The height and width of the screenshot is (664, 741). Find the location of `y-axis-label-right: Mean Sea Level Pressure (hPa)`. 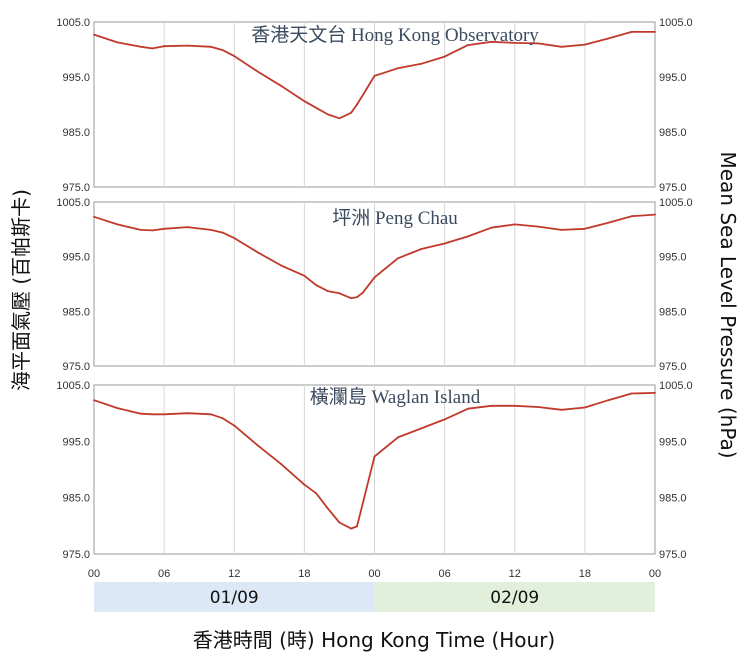

y-axis-label-right: Mean Sea Level Pressure (hPa) is located at coordinates (728, 304).